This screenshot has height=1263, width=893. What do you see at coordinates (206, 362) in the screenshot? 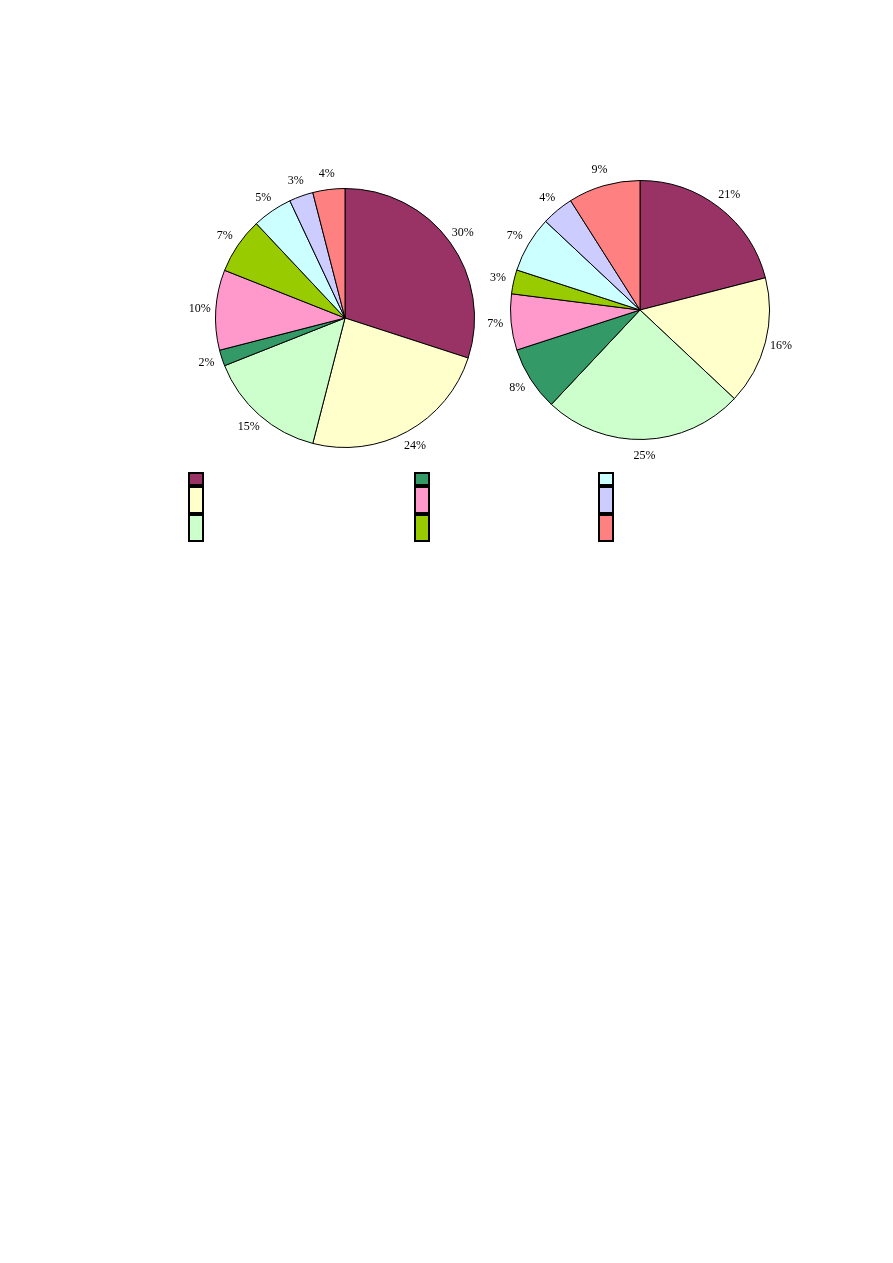
I see `data-label: 2%` at bounding box center [206, 362].